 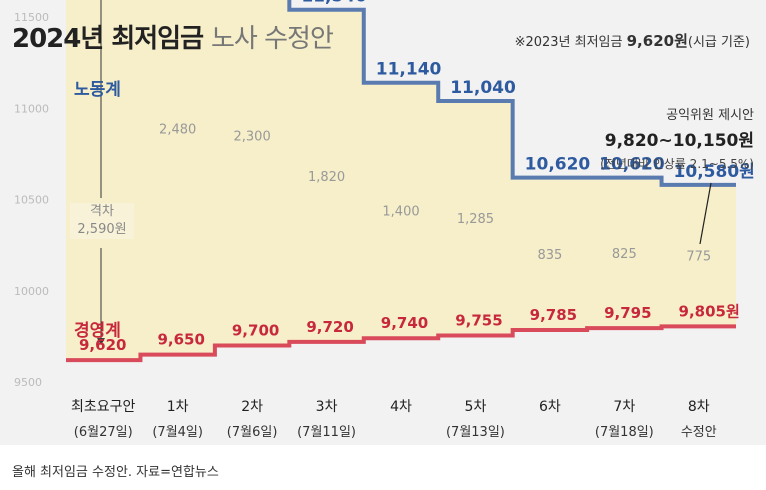 I want to click on note-prefix: ※2023년 최저임금, so click(x=568, y=42).